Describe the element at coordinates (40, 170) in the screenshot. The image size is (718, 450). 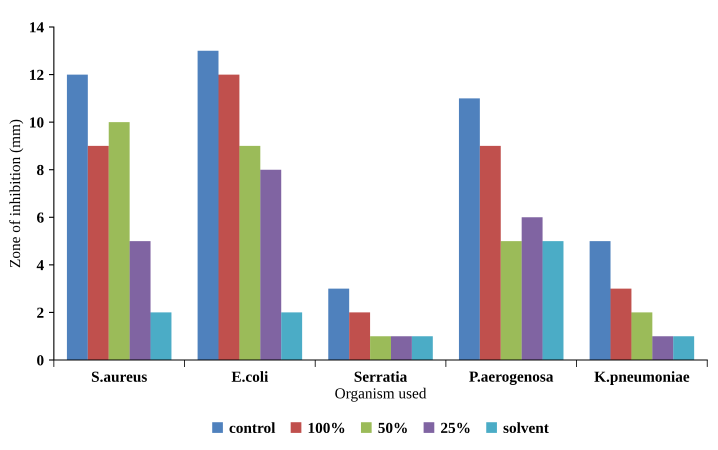
I see `y-tick-label: 8` at that location.